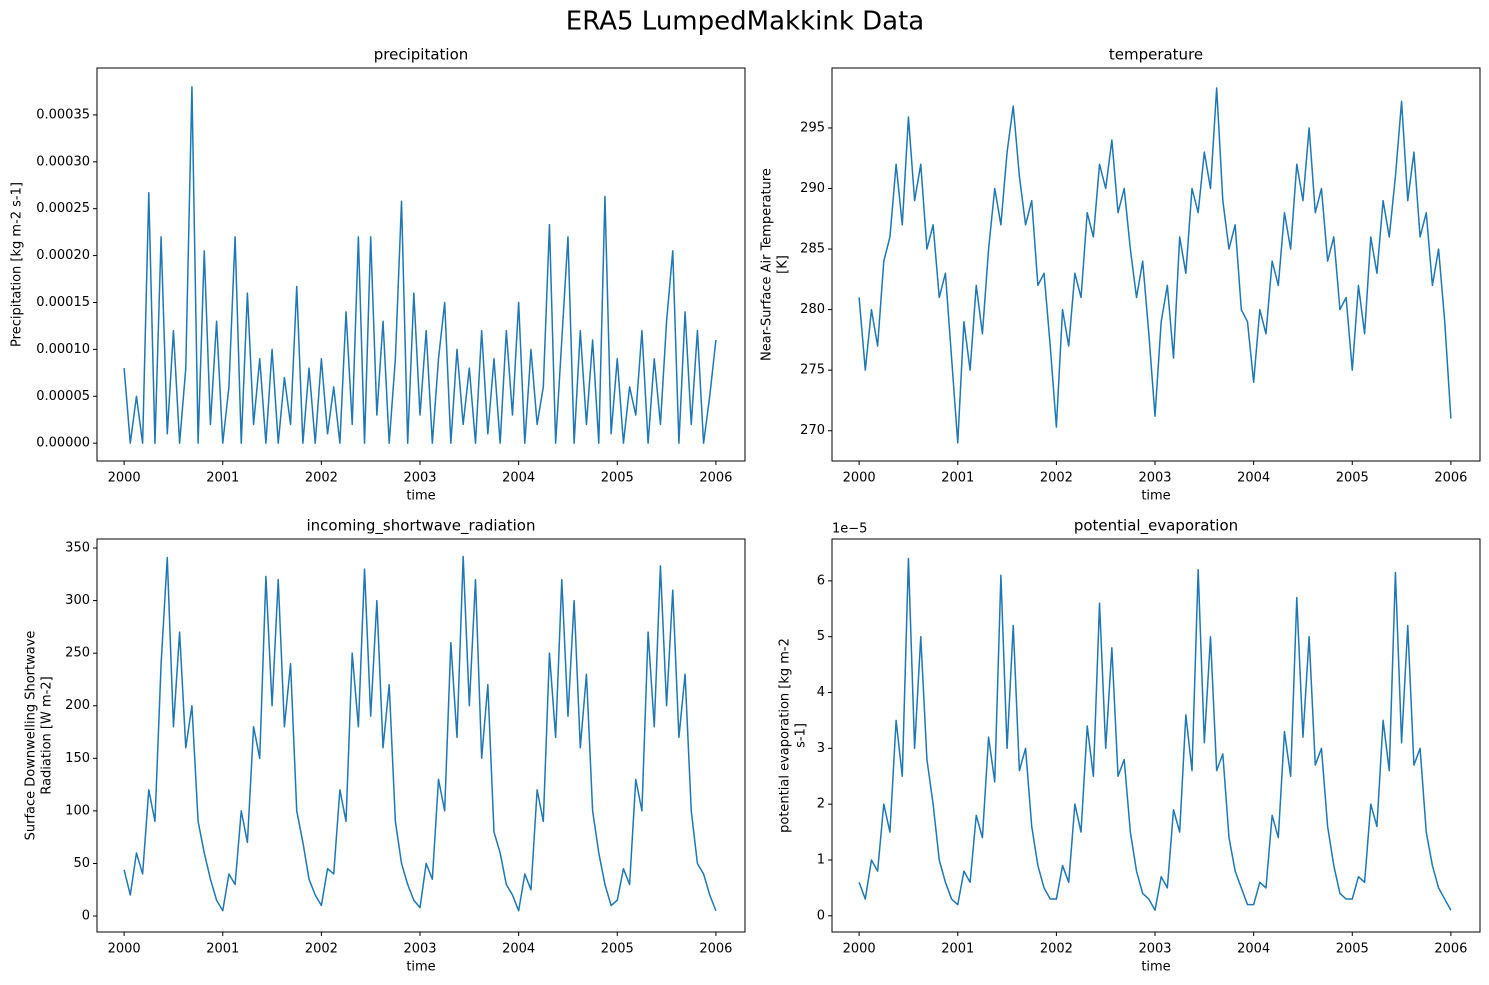 The width and height of the screenshot is (1489, 985). Describe the element at coordinates (1156, 55) in the screenshot. I see `subplot-title: temperature` at that location.